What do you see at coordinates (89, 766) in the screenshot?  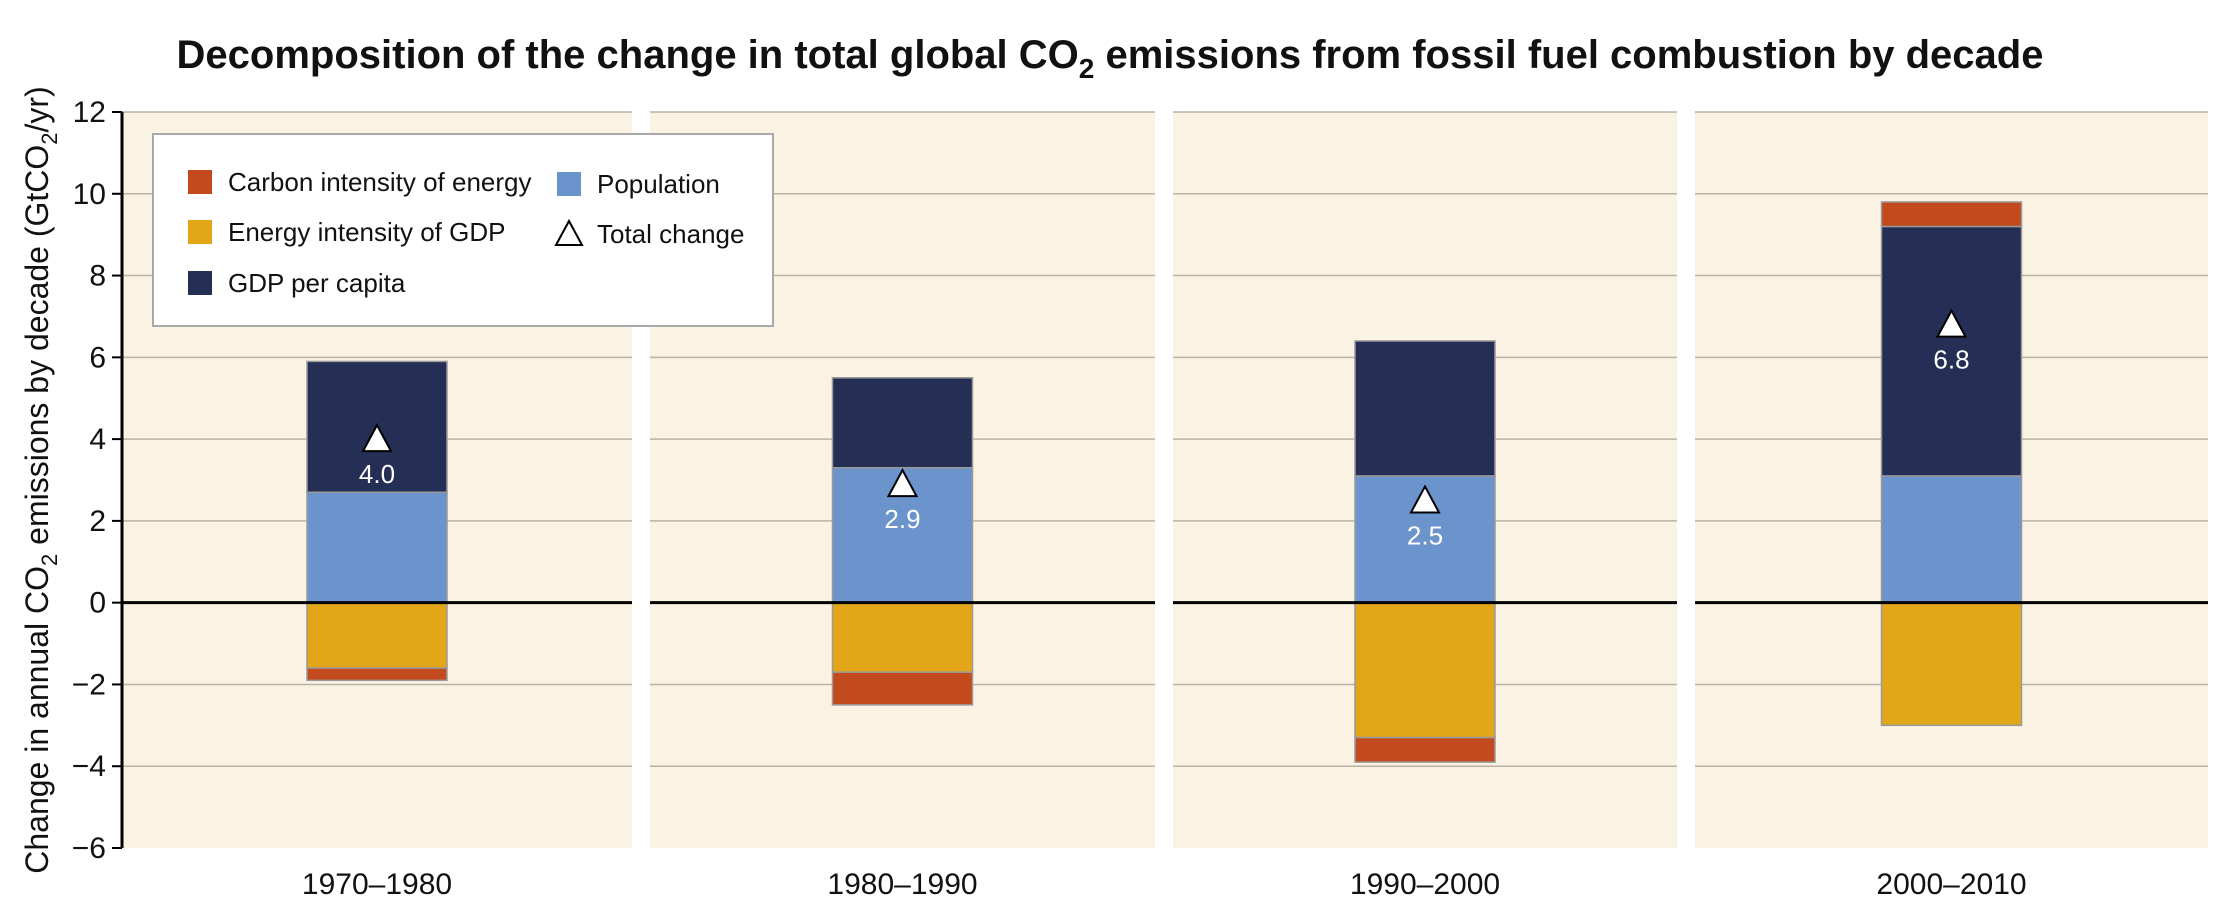 I see `y-tick-label: −4` at bounding box center [89, 766].